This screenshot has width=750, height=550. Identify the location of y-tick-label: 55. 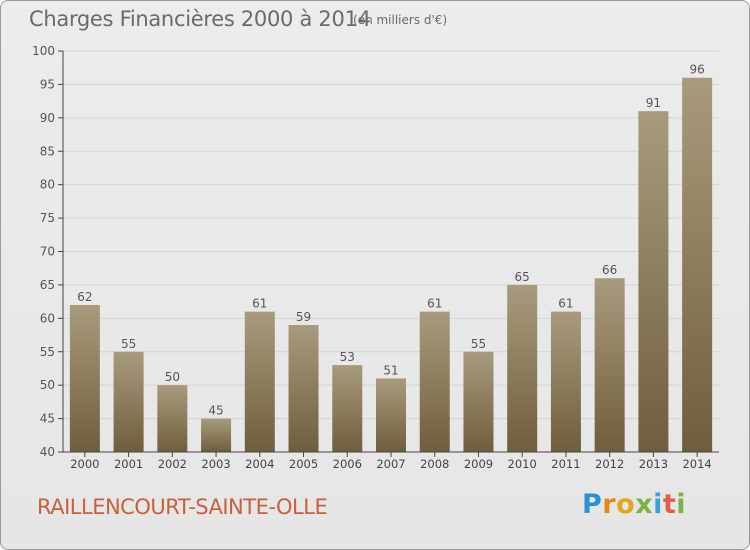
(47, 352).